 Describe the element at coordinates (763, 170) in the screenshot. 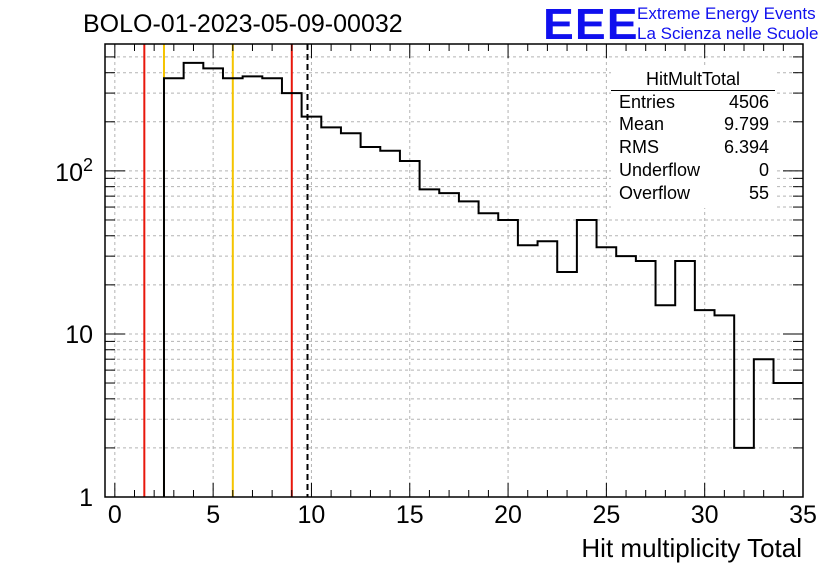

I see `stats-value: 0` at that location.